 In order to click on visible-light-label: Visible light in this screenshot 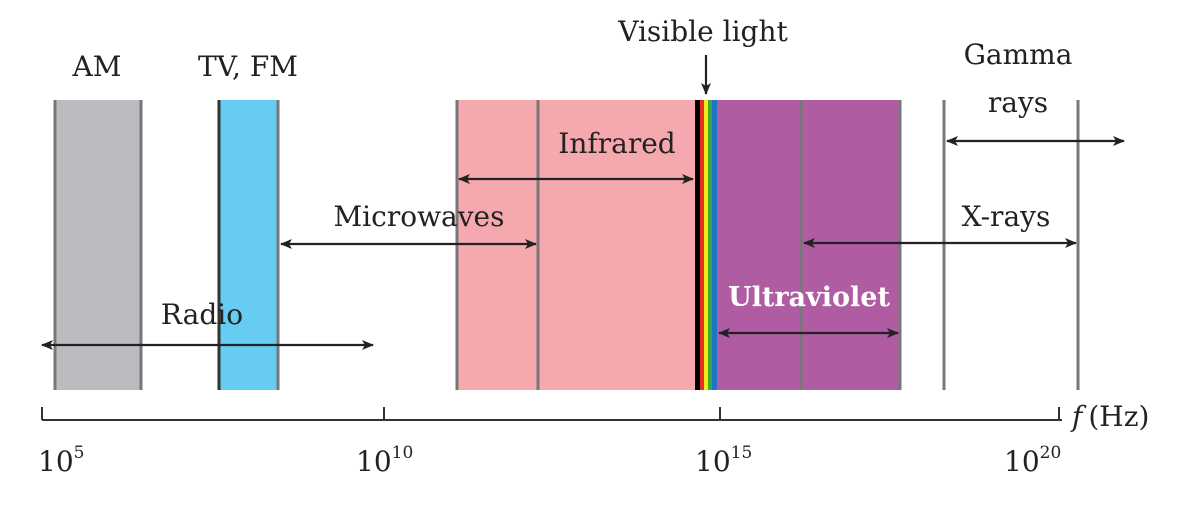, I will do `click(702, 31)`.